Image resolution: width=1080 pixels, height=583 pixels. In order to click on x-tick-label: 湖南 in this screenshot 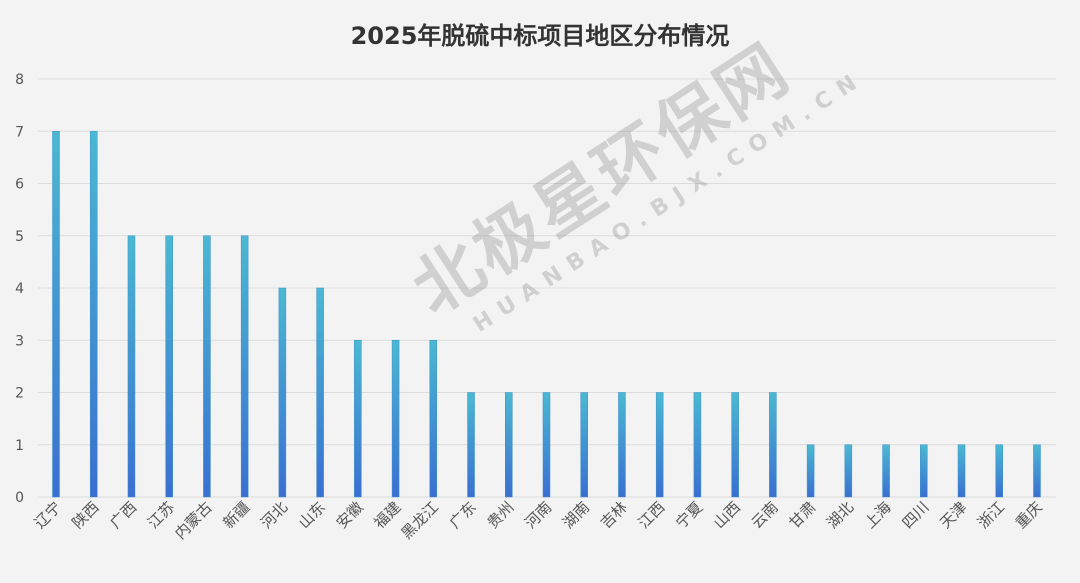, I will do `click(576, 515)`.